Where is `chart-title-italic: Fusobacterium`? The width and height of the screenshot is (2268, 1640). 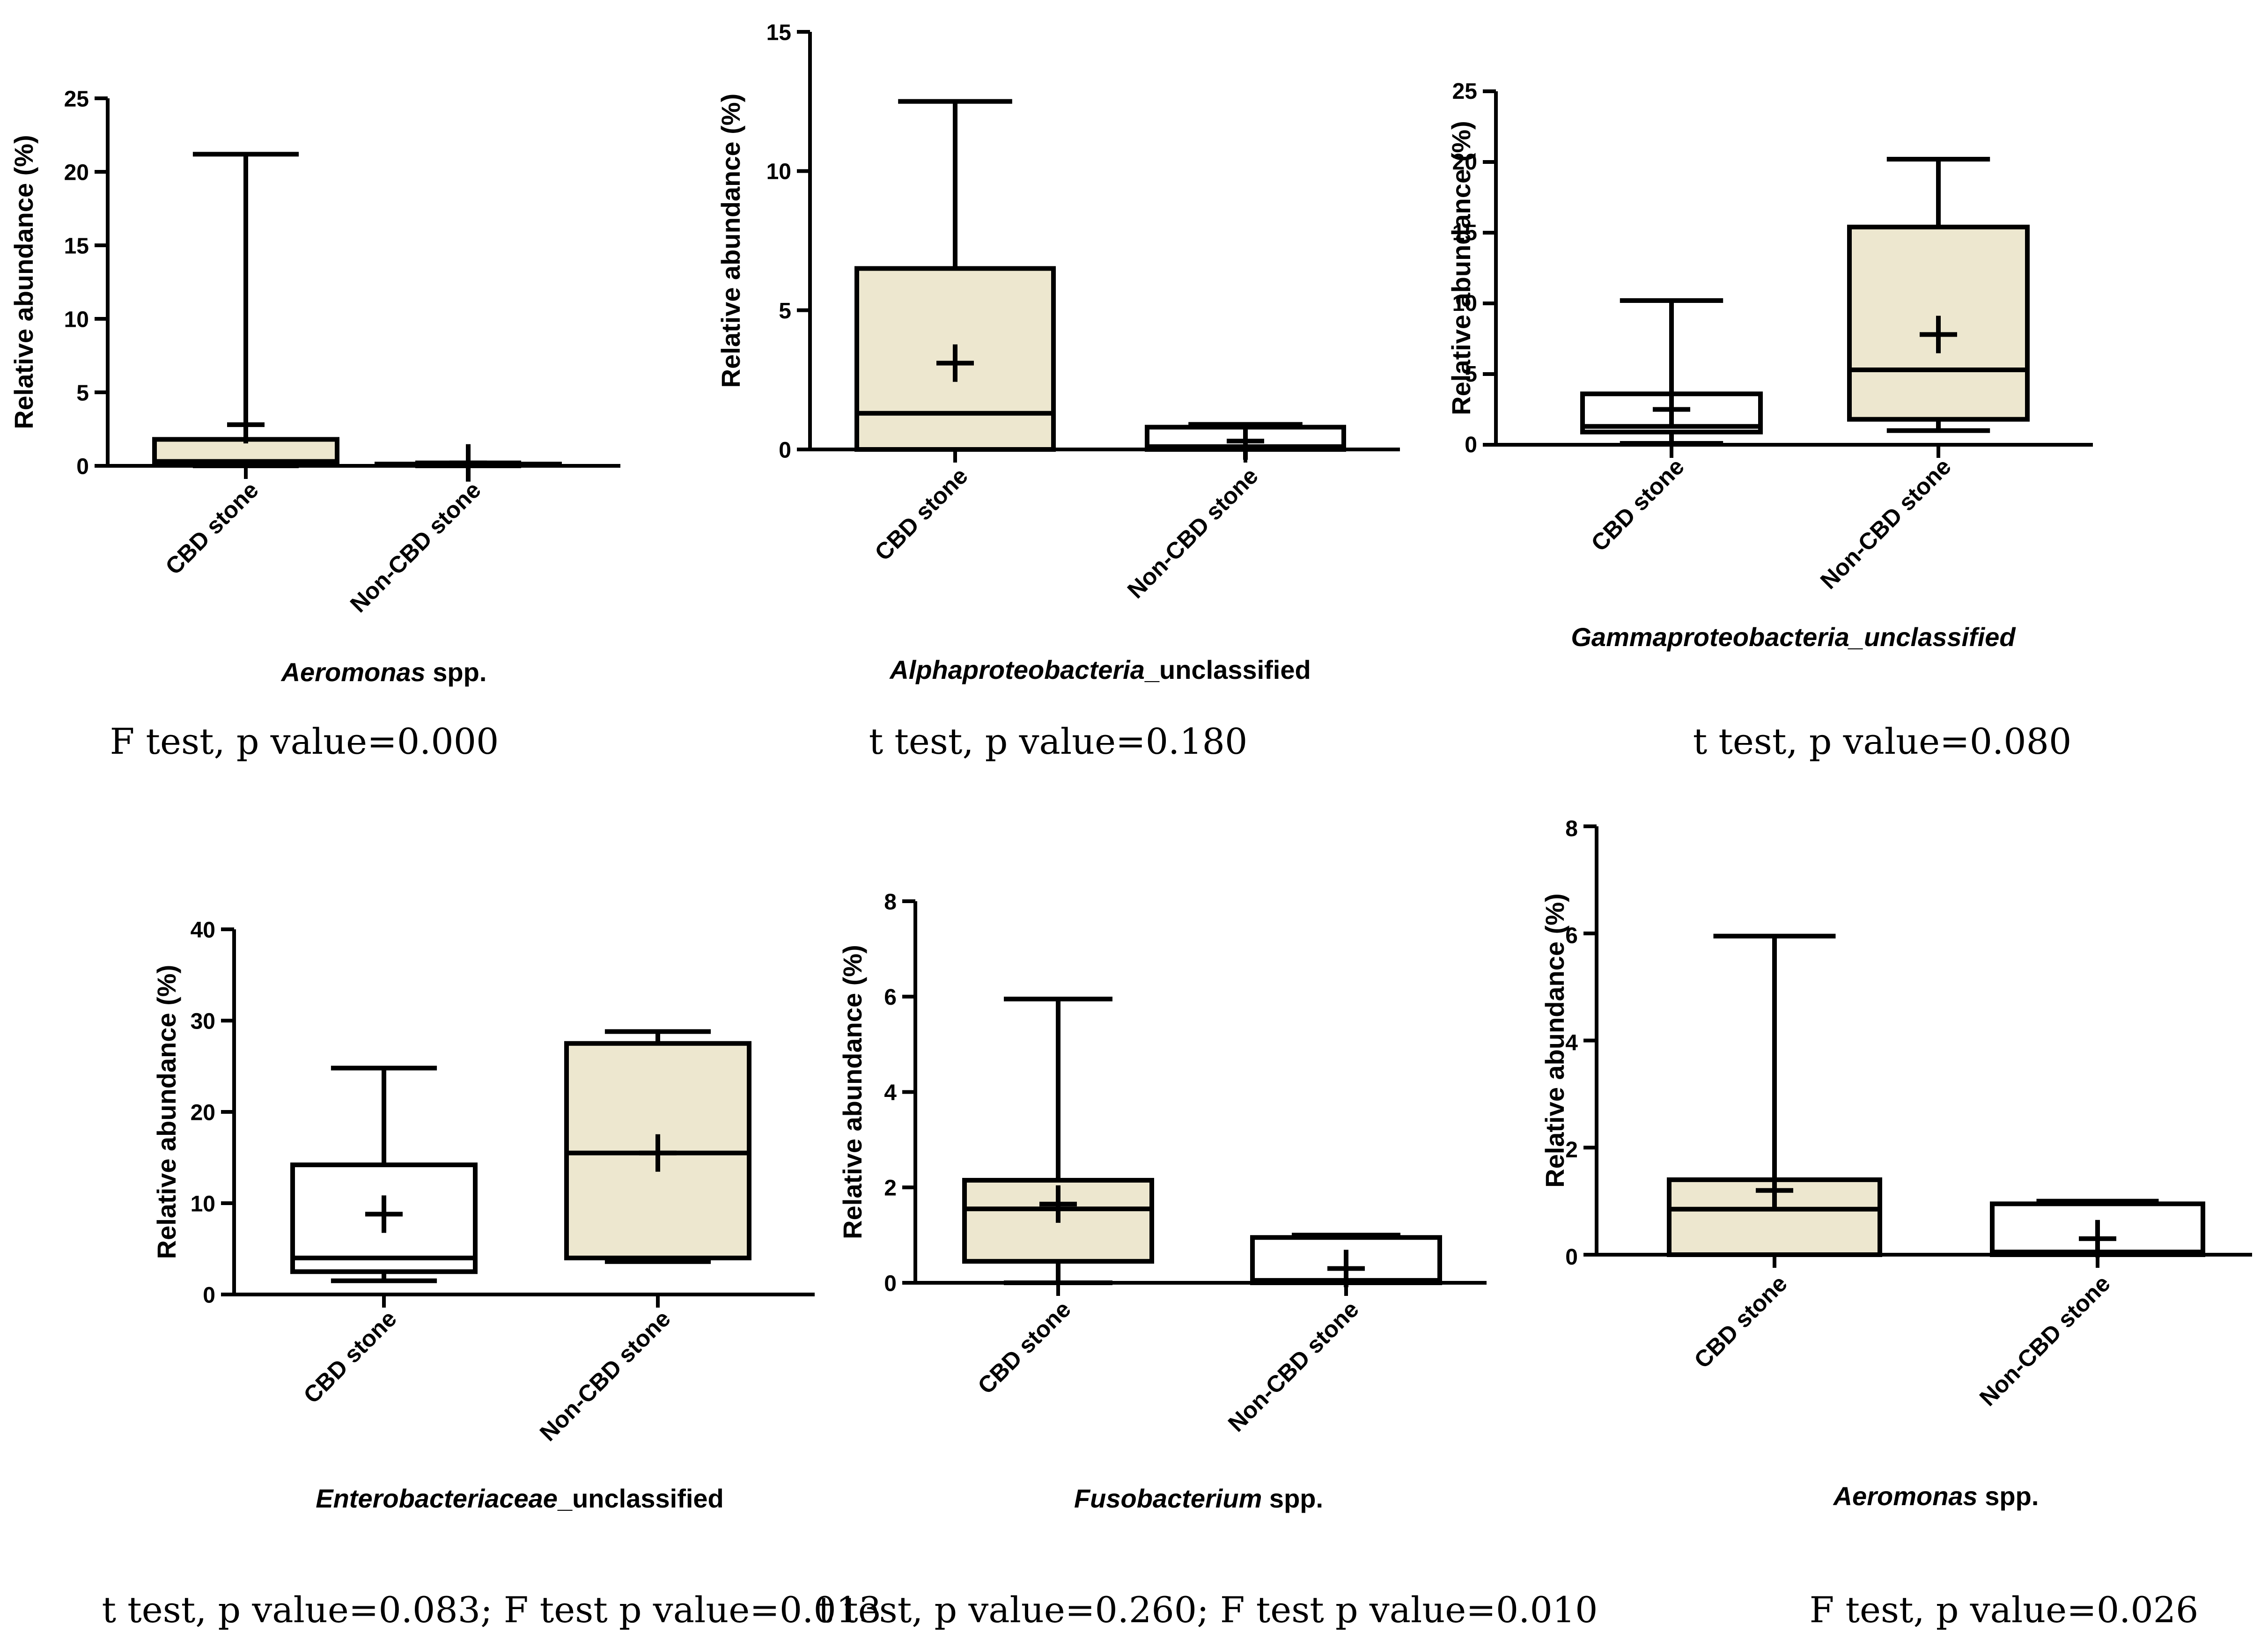 chart-title-italic: Fusobacterium is located at coordinates (1168, 1498).